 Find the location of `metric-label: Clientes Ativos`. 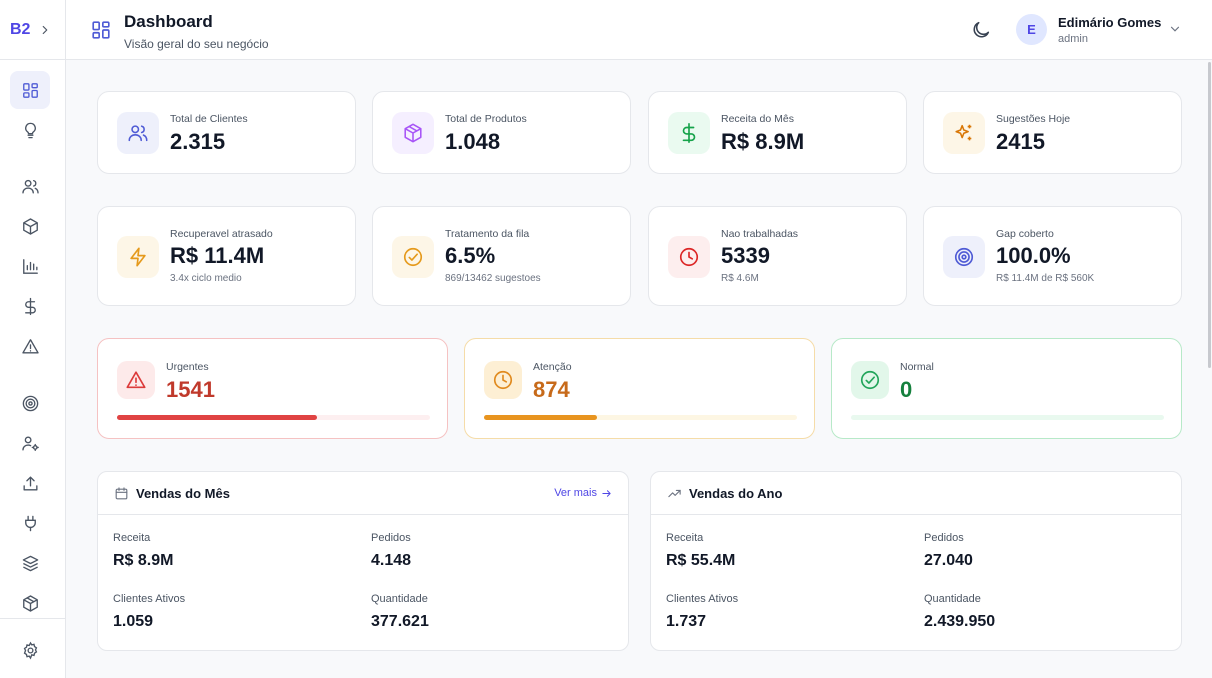

metric-label: Clientes Ativos is located at coordinates (149, 599).